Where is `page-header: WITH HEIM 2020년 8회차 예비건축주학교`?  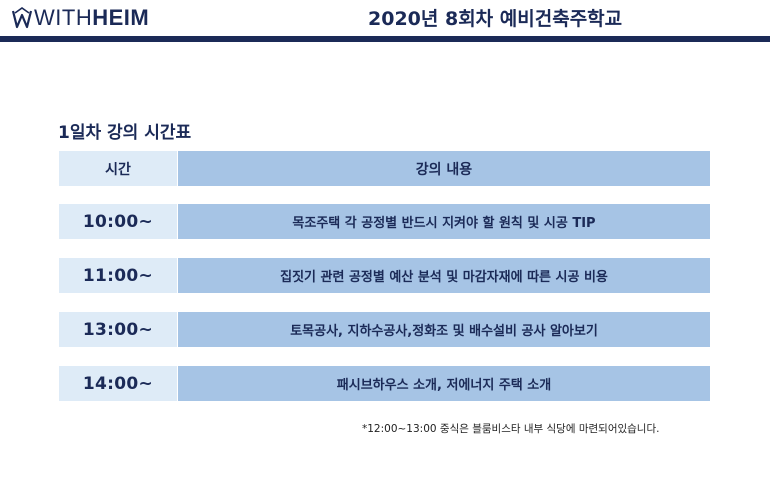 page-header: WITH HEIM 2020년 8회차 예비건축주학교 is located at coordinates (385, 21).